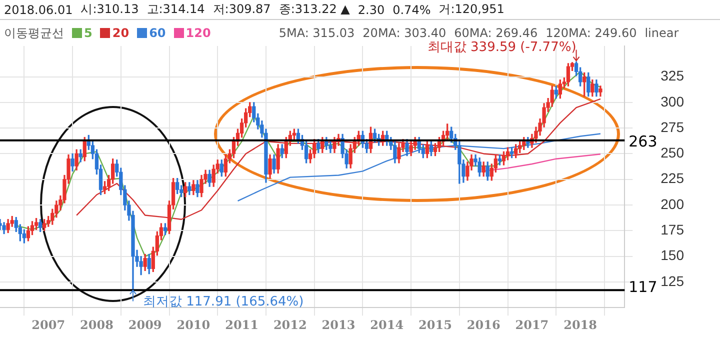  Describe the element at coordinates (672, 204) in the screenshot. I see `y-tick-label: 200` at that location.